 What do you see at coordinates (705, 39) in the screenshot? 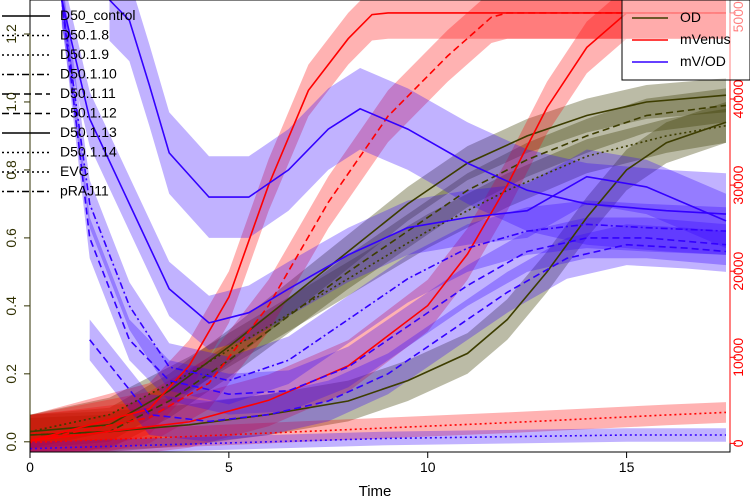
I see `axis-legend-label-1: mVenus` at bounding box center [705, 39].